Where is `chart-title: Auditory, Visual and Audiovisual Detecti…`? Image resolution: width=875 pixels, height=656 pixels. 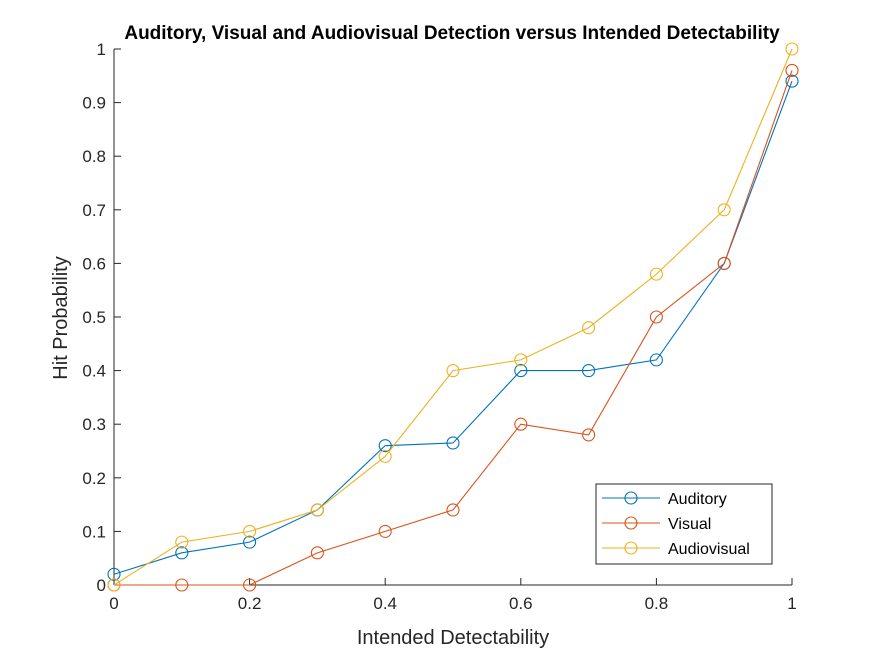
chart-title: Auditory, Visual and Audiovisual Detecti… is located at coordinates (452, 33).